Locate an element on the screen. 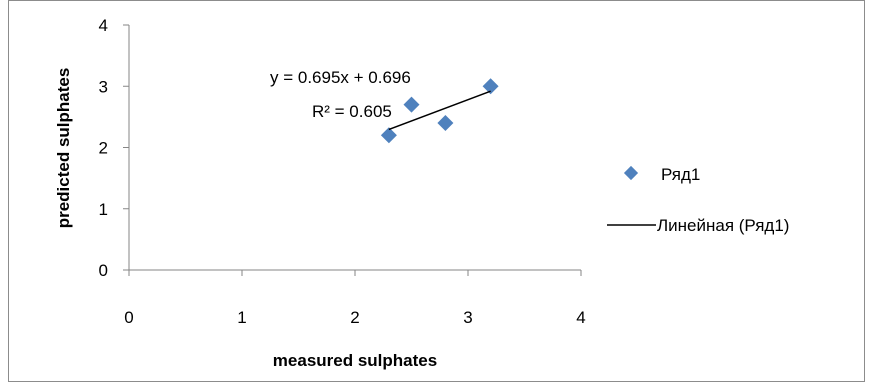  y-tick-label: 0 is located at coordinates (103, 270).